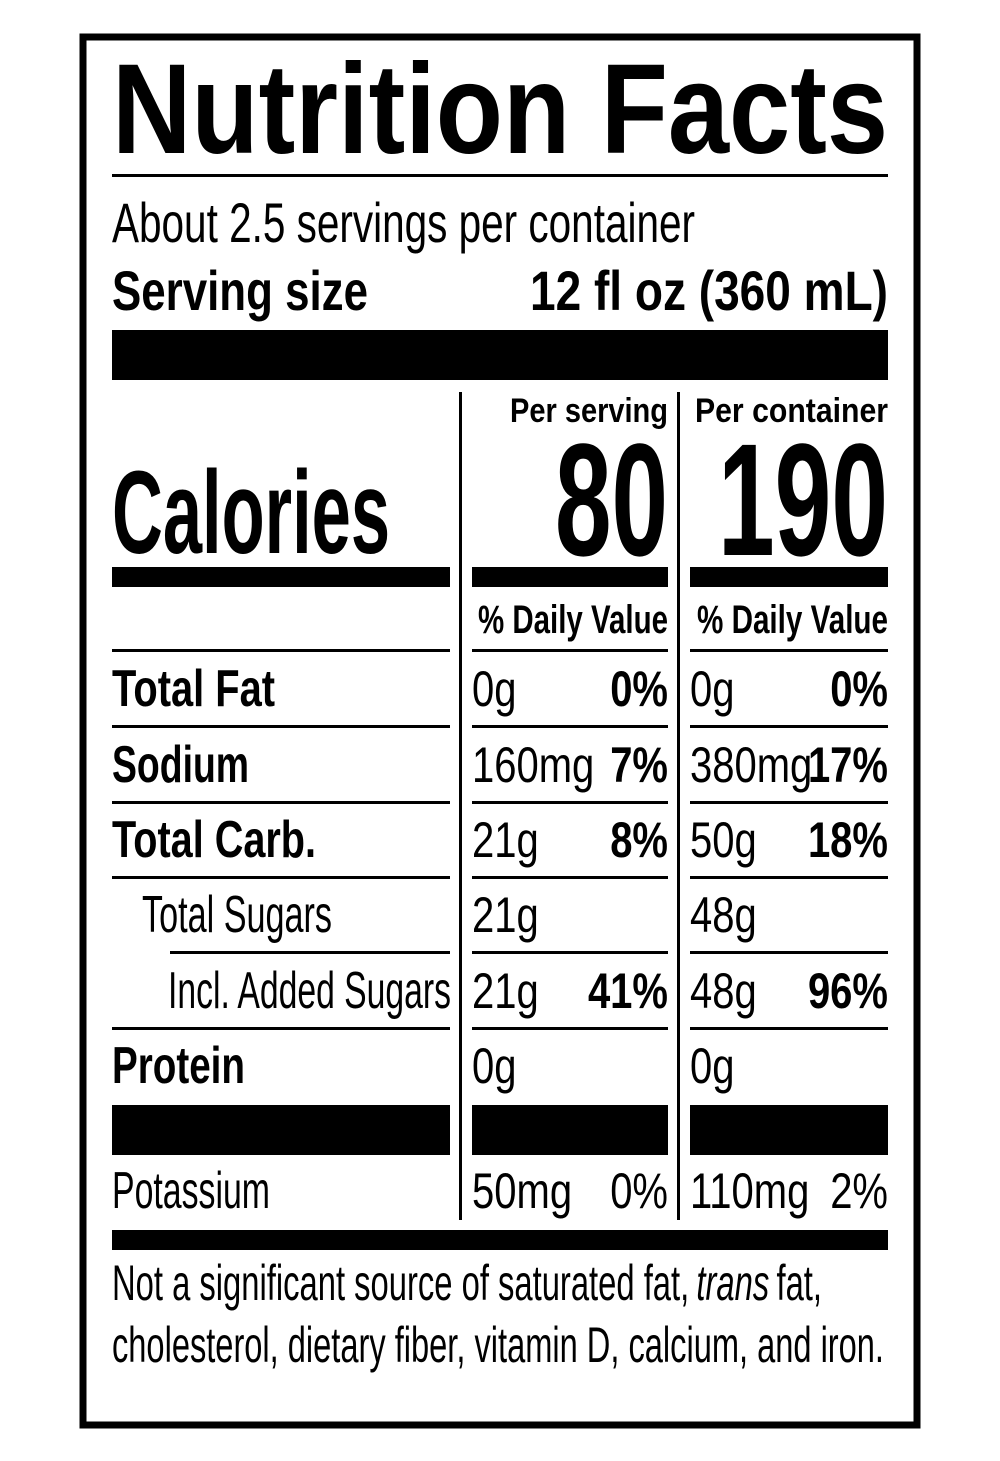 This screenshot has width=1000, height=1461. What do you see at coordinates (799, 1283) in the screenshot?
I see `footnote-text: fat,` at bounding box center [799, 1283].